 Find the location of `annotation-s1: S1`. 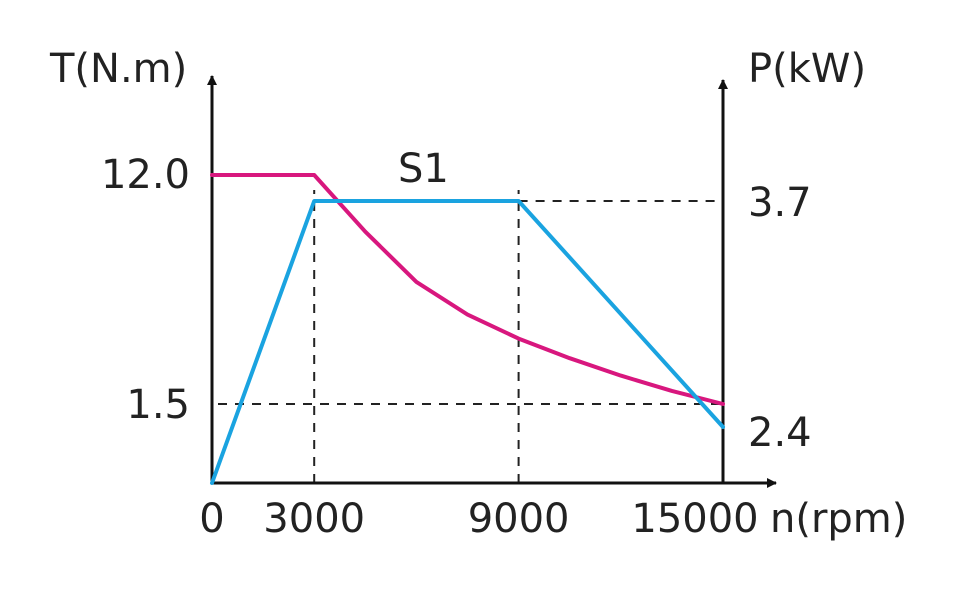

annotation-s1: S1 is located at coordinates (423, 169).